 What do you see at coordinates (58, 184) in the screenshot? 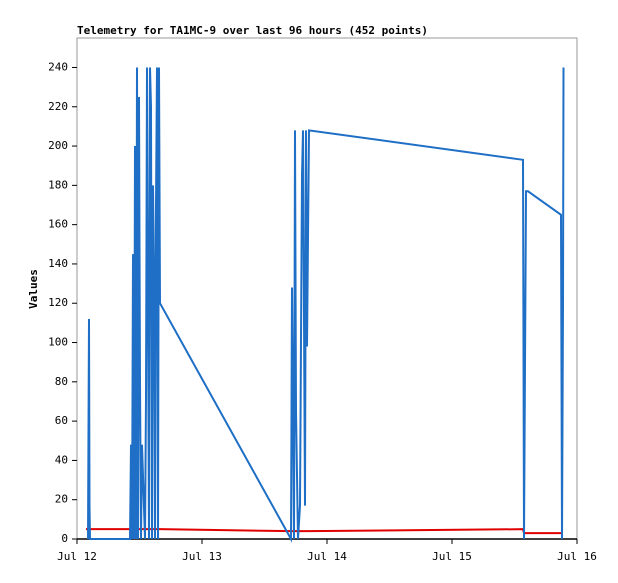
I see `y-tick-label: 180` at bounding box center [58, 184].